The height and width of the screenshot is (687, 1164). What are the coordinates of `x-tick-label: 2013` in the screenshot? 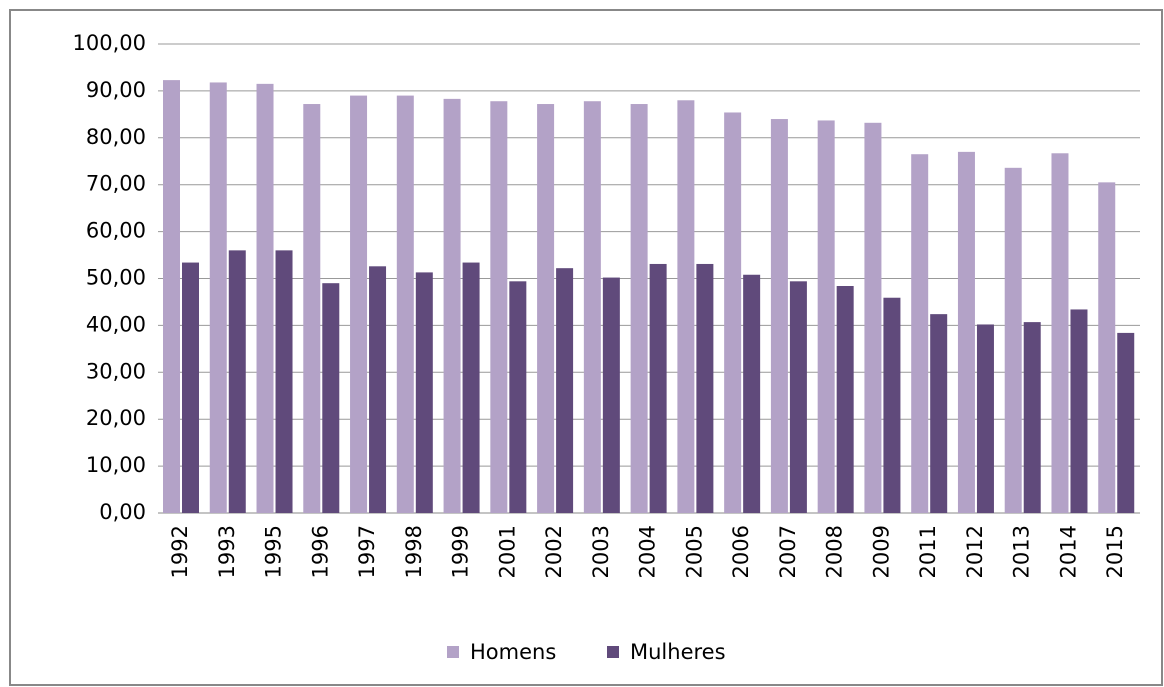 It's located at (1022, 551).